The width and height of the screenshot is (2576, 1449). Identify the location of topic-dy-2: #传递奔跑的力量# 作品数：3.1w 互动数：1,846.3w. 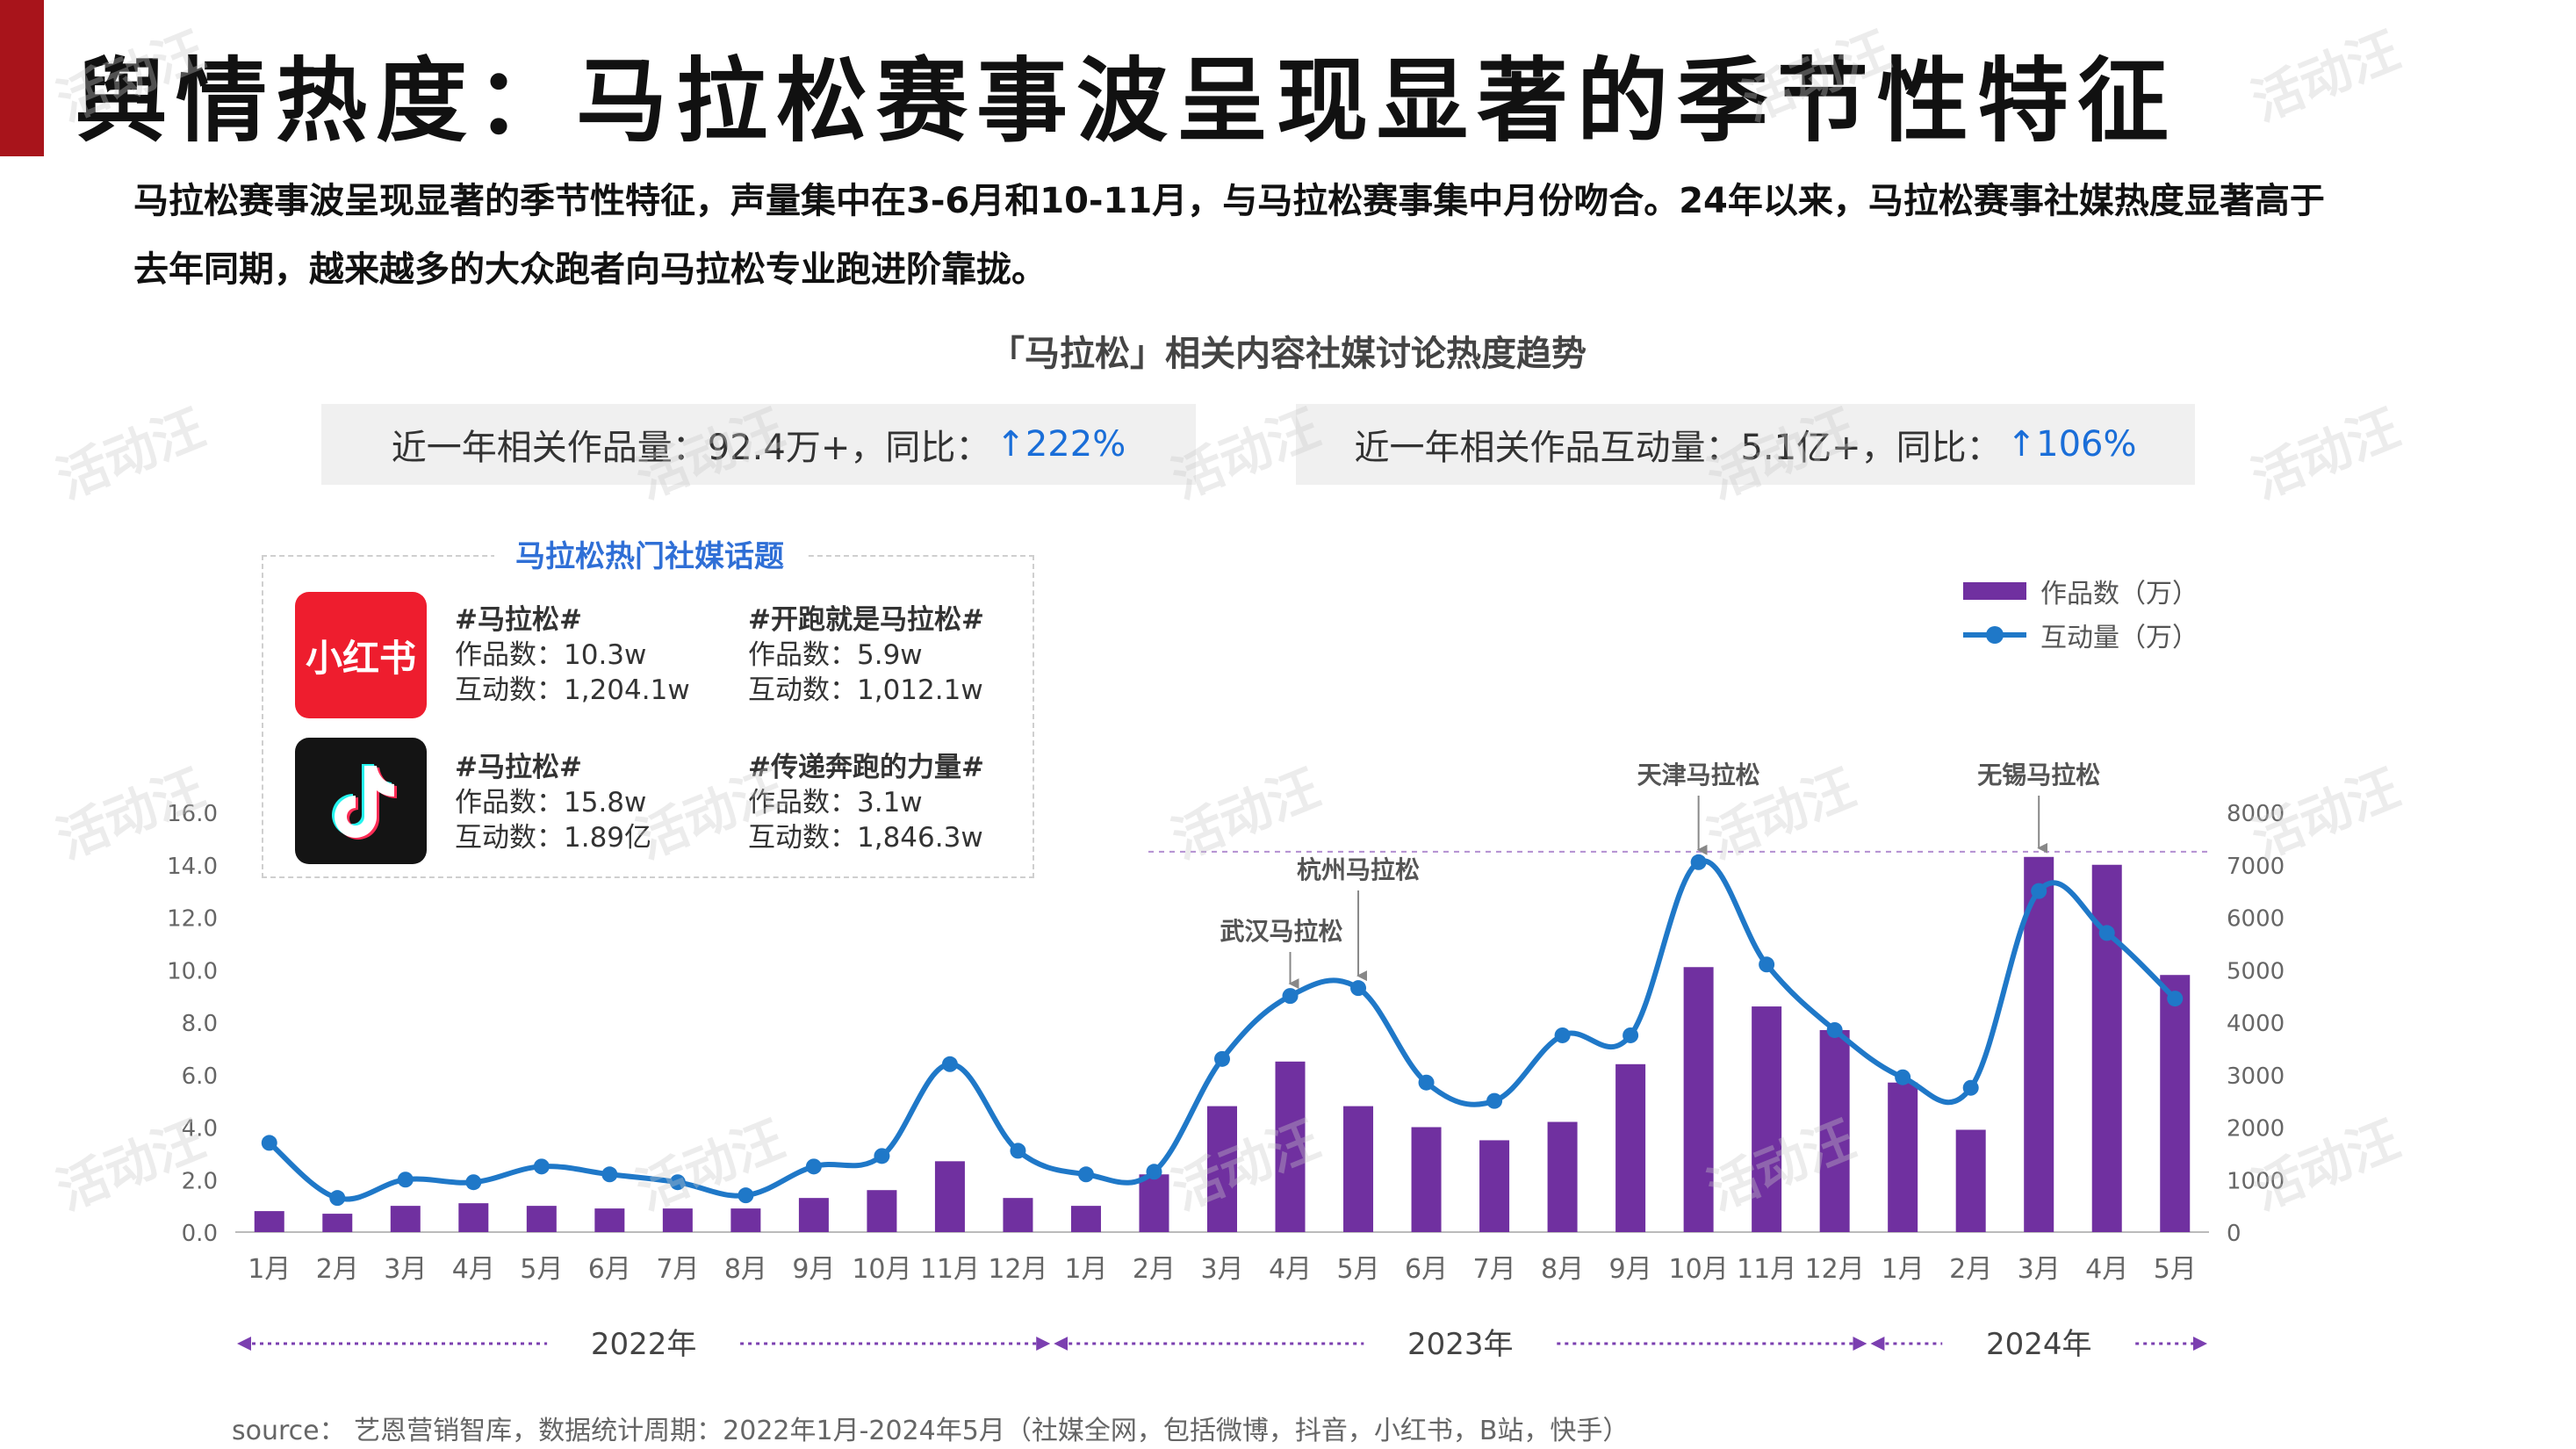
(866, 803).